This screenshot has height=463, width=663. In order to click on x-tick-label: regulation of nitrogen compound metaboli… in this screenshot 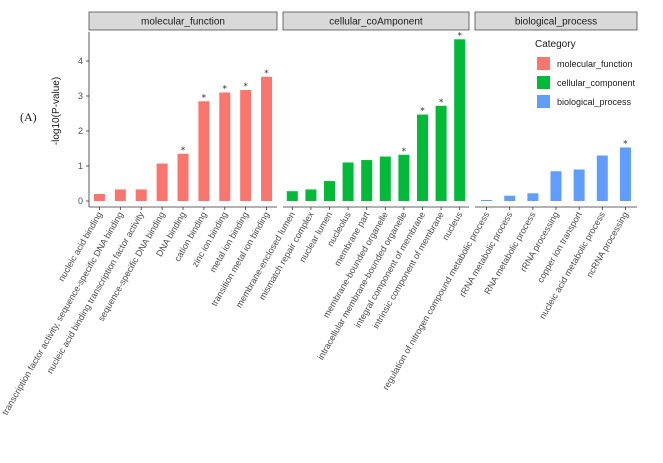, I will do `click(436, 301)`.